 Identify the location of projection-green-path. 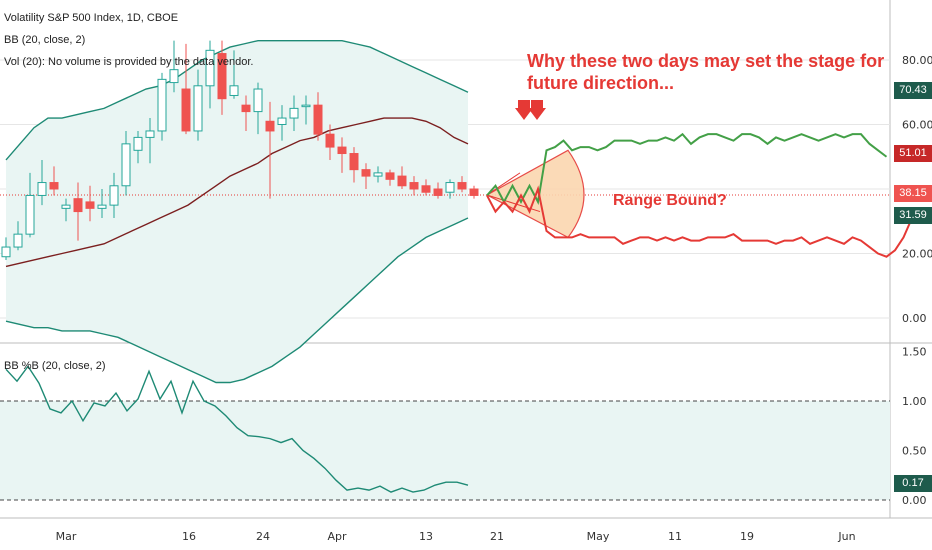
(687, 168).